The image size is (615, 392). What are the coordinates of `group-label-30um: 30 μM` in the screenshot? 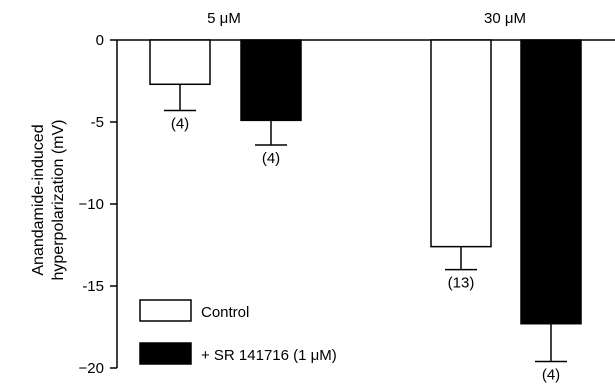 It's located at (505, 18).